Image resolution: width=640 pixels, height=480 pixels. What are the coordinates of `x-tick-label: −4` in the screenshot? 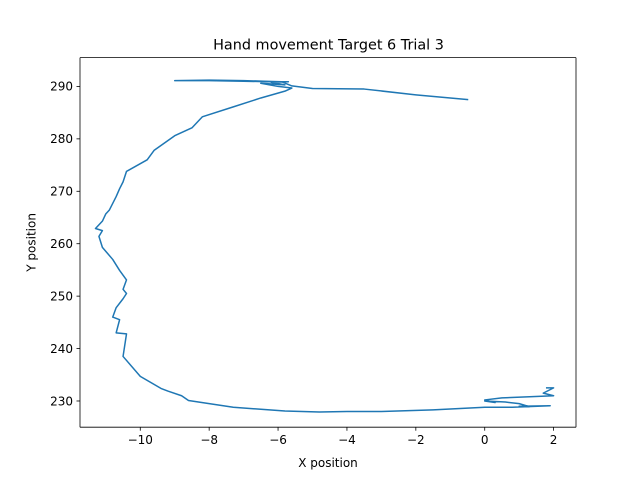 It's located at (347, 440).